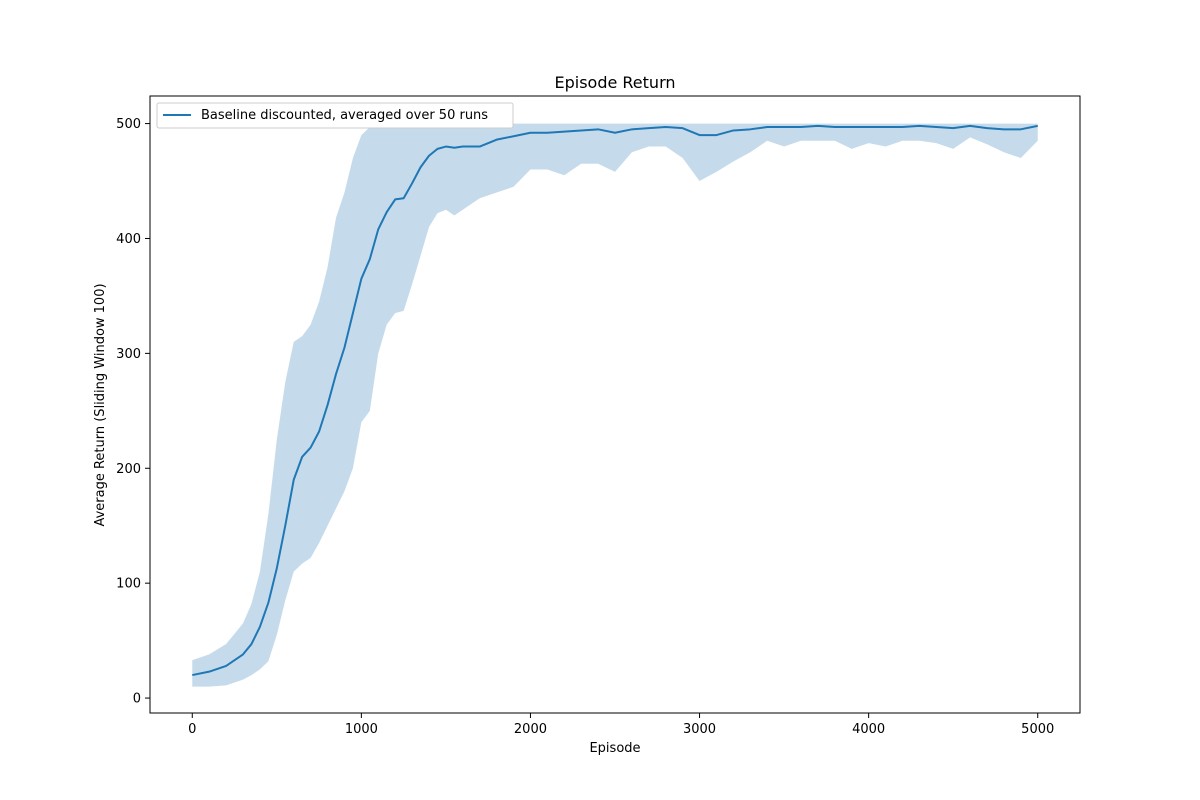 The height and width of the screenshot is (800, 1200). What do you see at coordinates (128, 124) in the screenshot?
I see `y-tick-label: 500` at bounding box center [128, 124].